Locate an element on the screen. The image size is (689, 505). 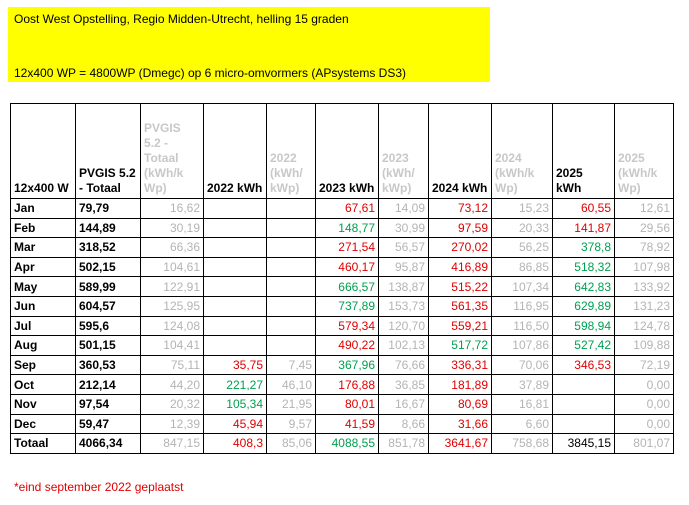
table-cell: 598,94 is located at coordinates (583, 326).